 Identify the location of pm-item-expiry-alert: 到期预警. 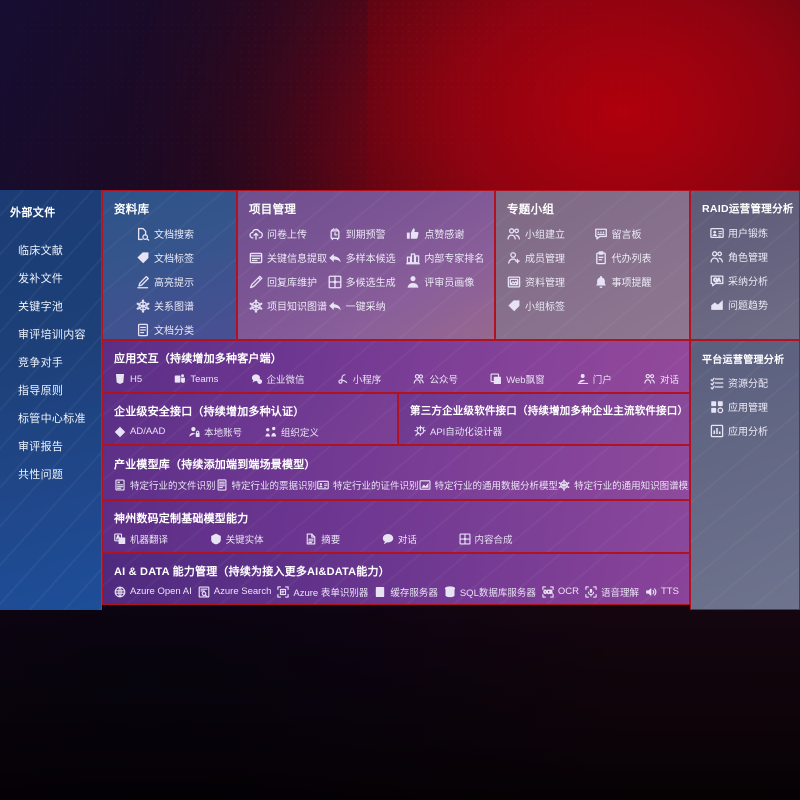
(367, 233).